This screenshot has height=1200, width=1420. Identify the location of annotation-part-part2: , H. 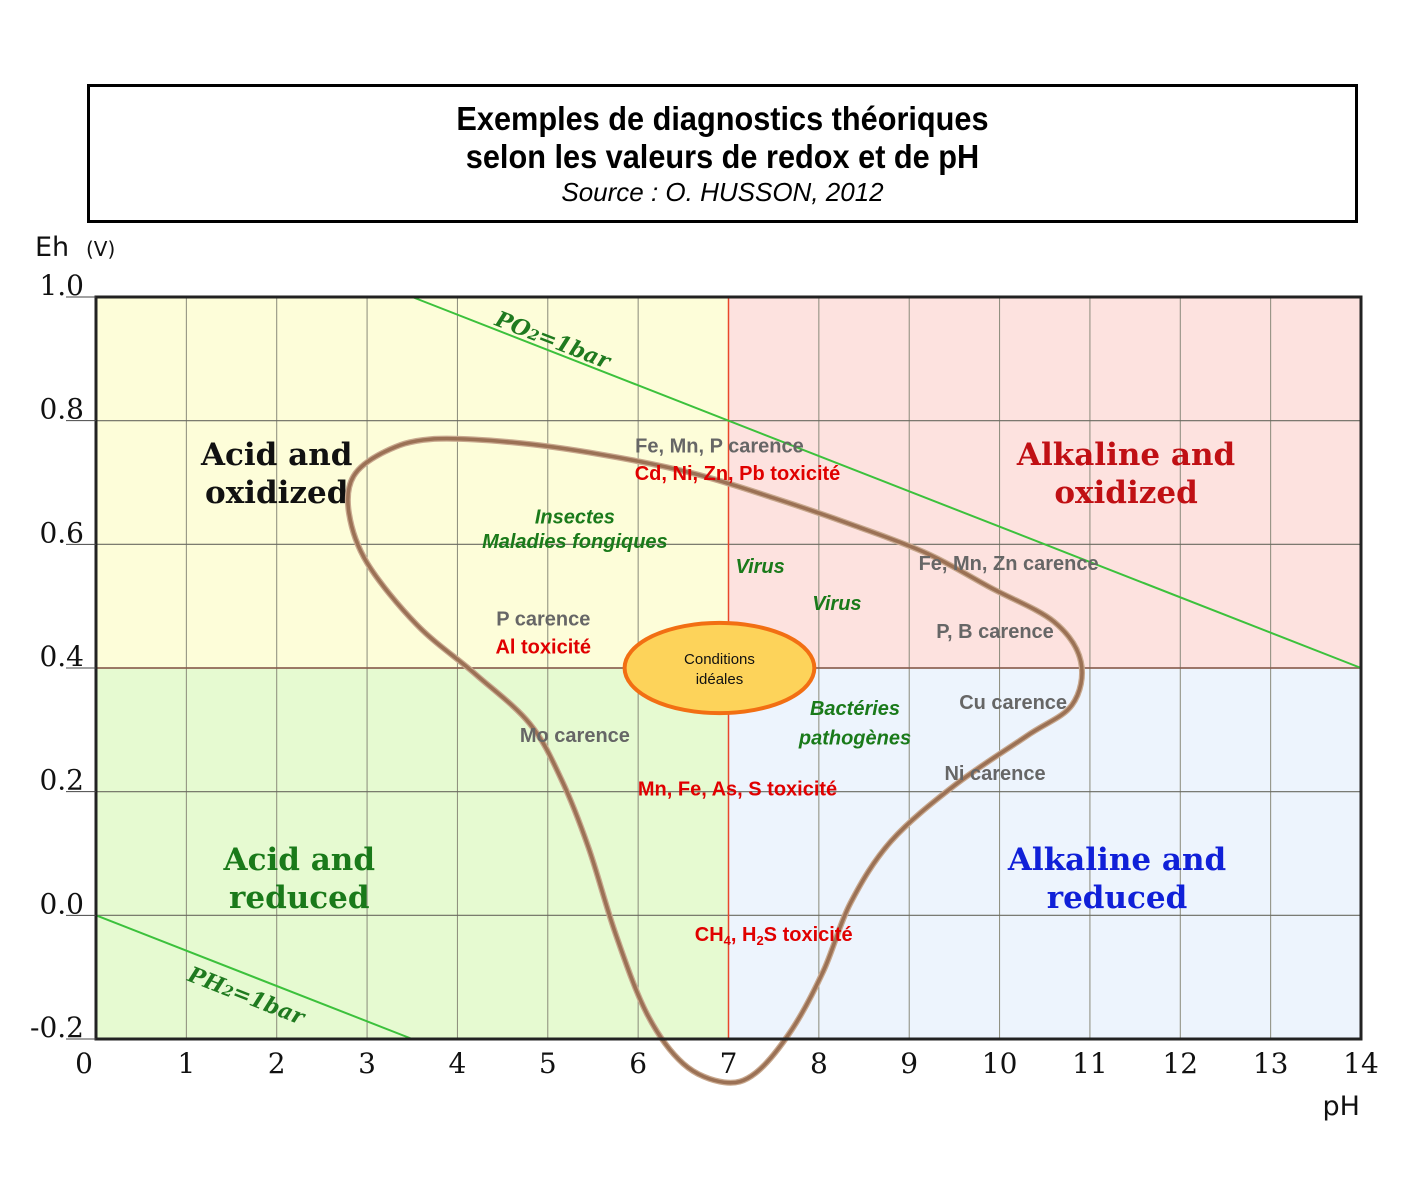
(744, 935).